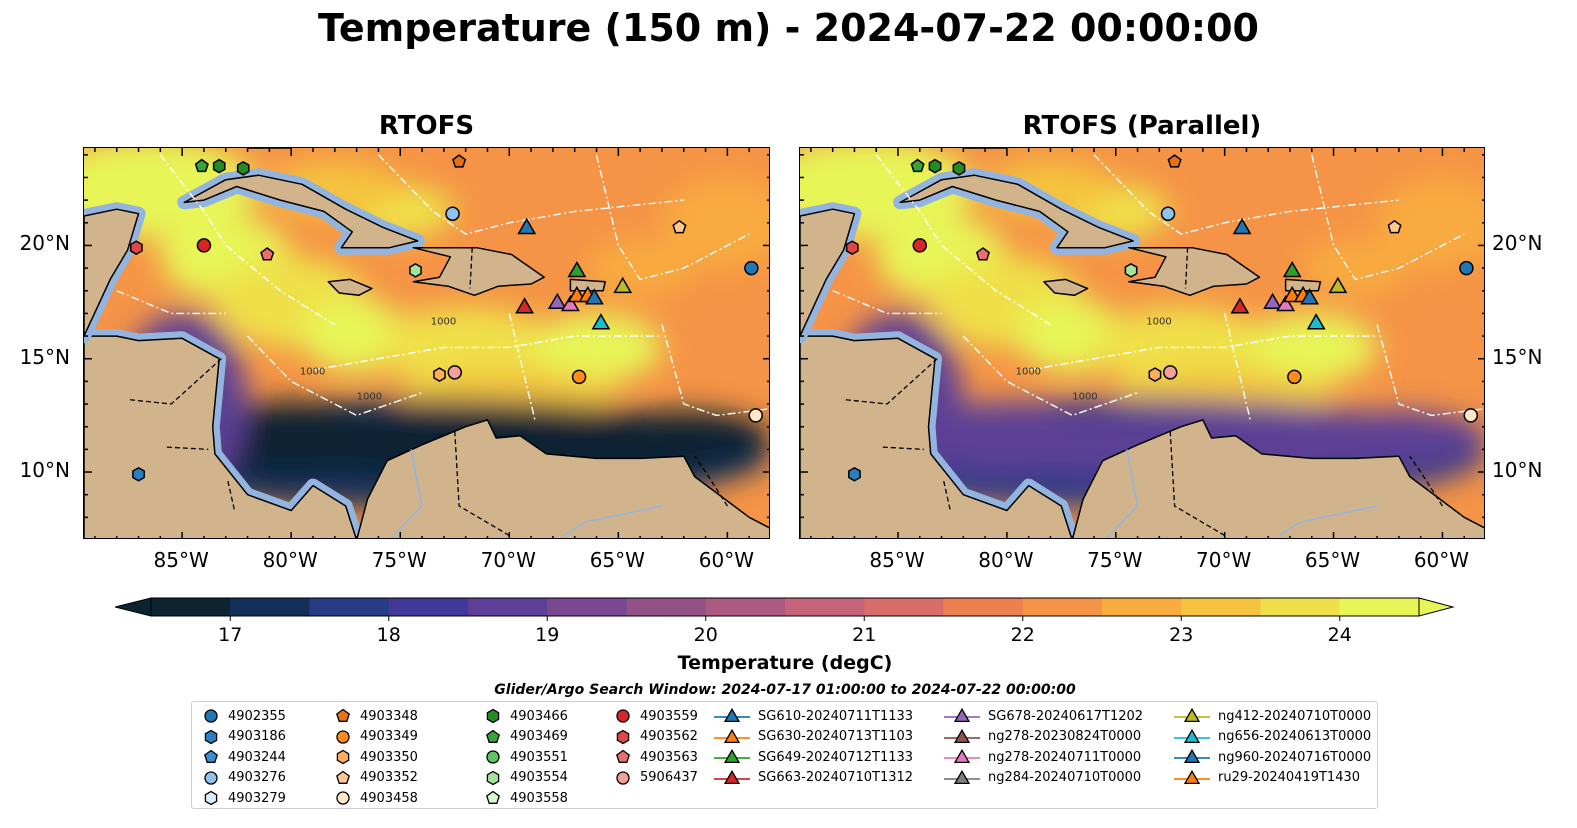 This screenshot has height=828, width=1577. Describe the element at coordinates (669, 736) in the screenshot. I see `legend-label: 4903562` at that location.